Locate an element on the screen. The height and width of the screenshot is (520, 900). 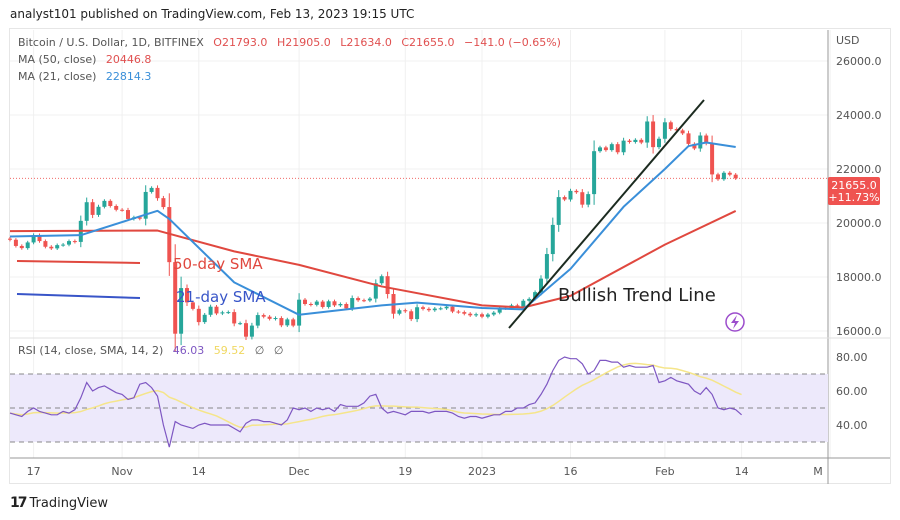
rsi-tick-label: 40.00 is located at coordinates (852, 425).